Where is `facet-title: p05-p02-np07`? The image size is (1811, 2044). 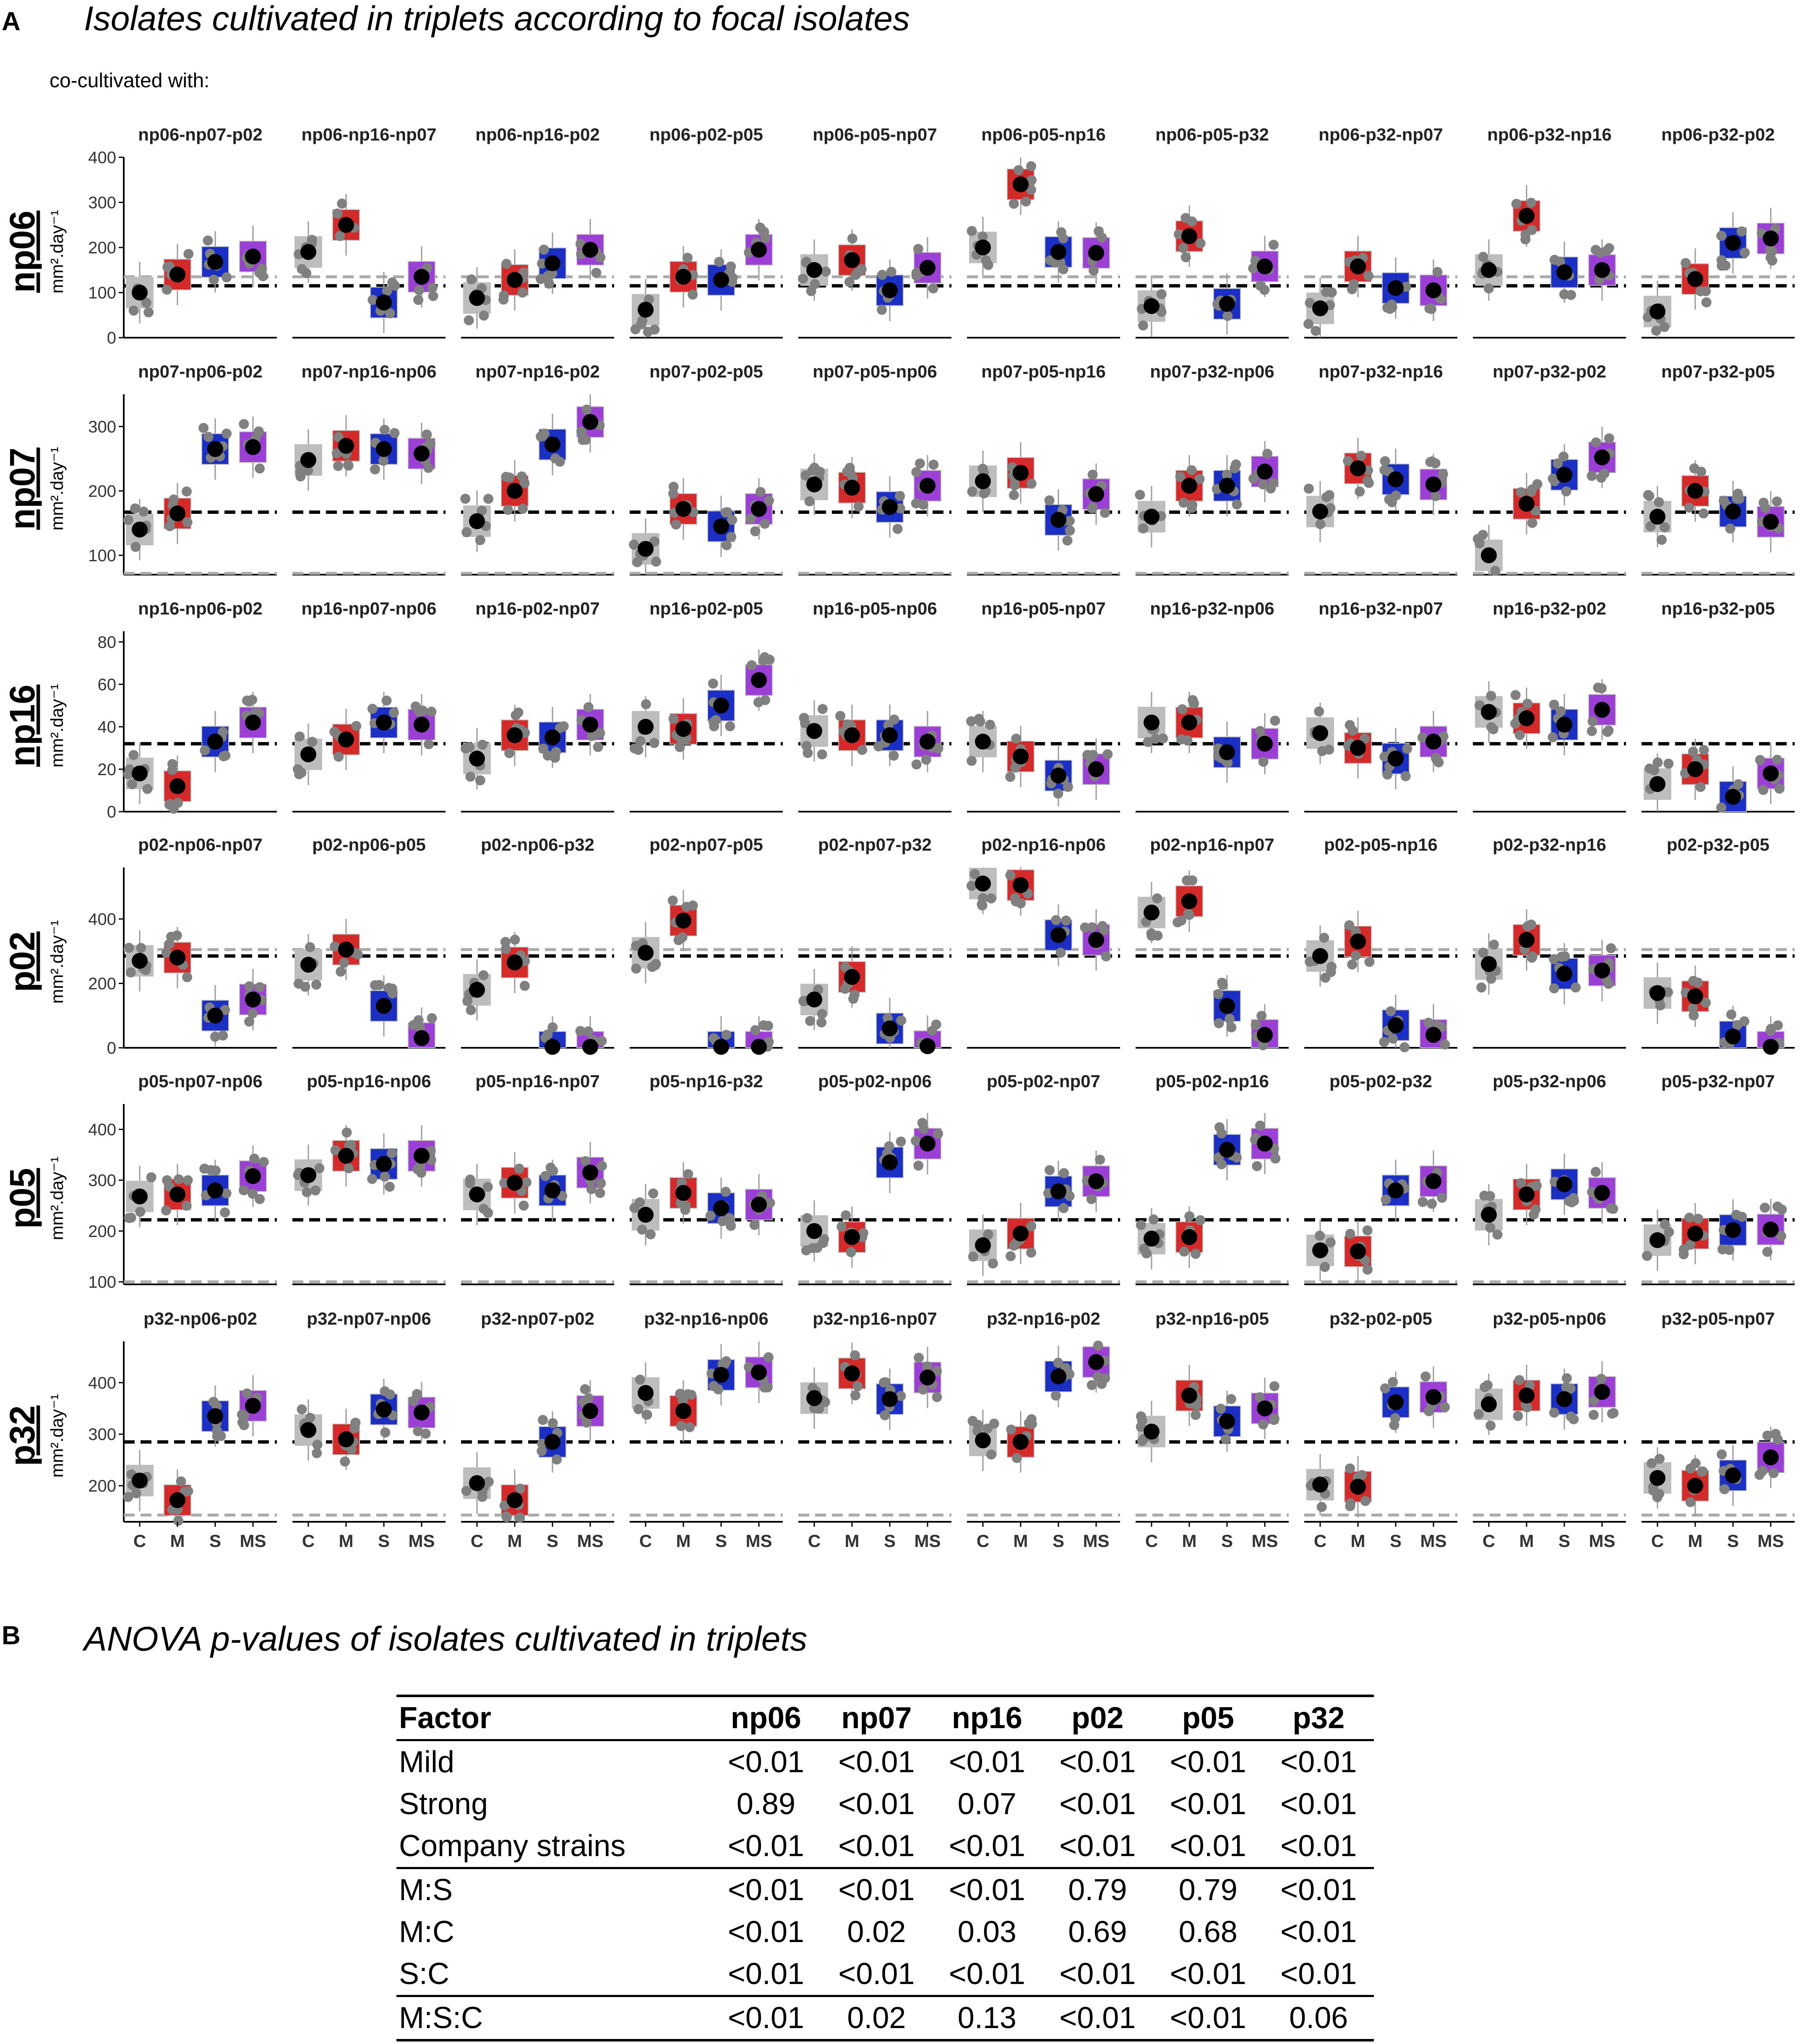 facet-title: p05-p02-np07 is located at coordinates (1043, 1081).